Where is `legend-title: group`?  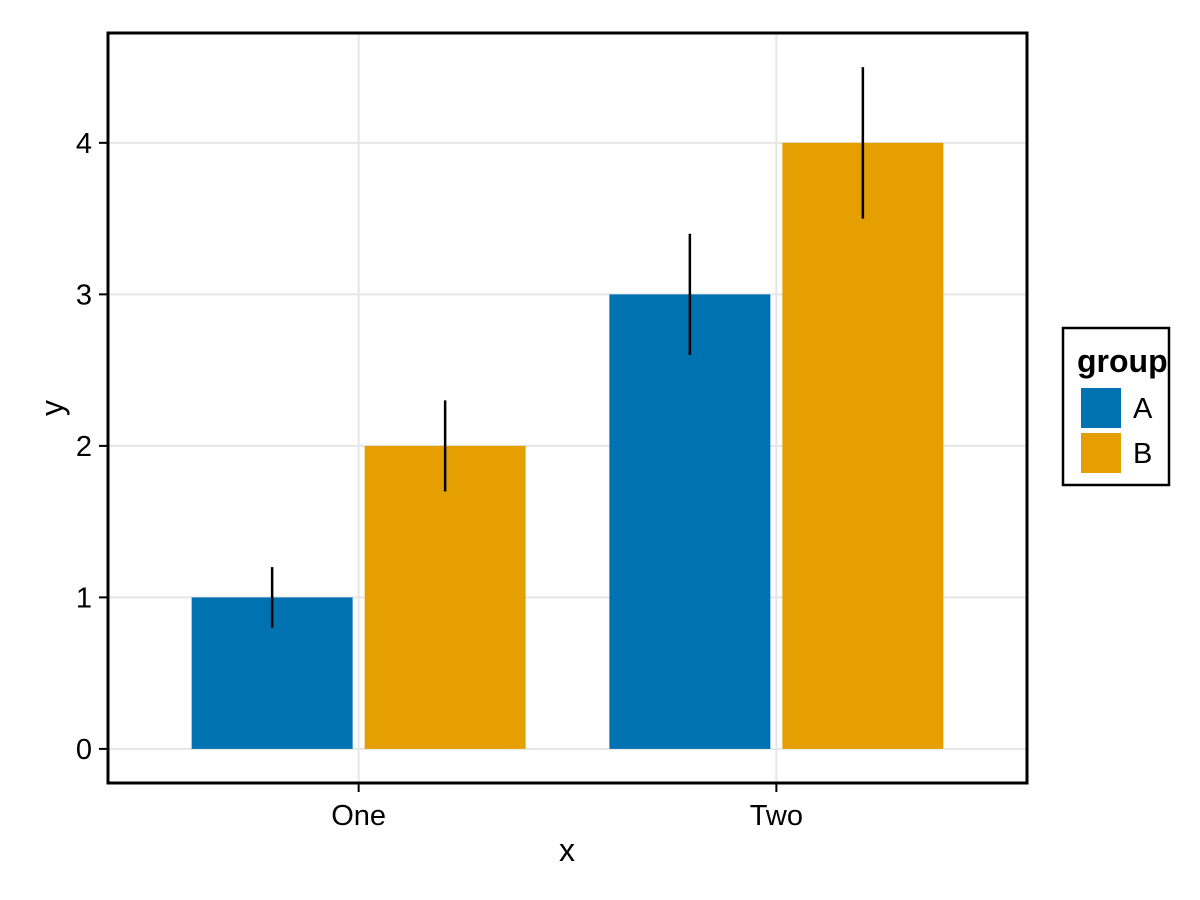 legend-title: group is located at coordinates (1122, 361).